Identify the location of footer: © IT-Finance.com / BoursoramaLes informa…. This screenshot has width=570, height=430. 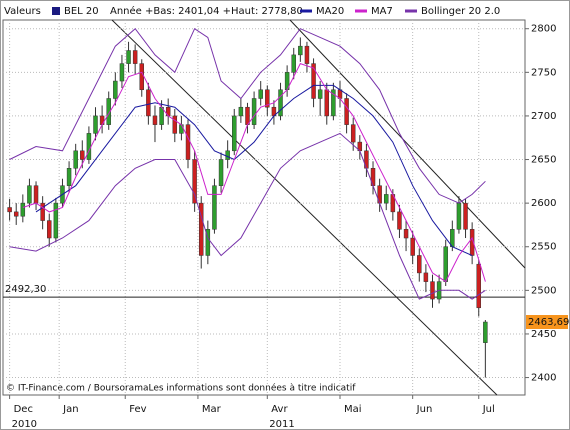
(181, 388).